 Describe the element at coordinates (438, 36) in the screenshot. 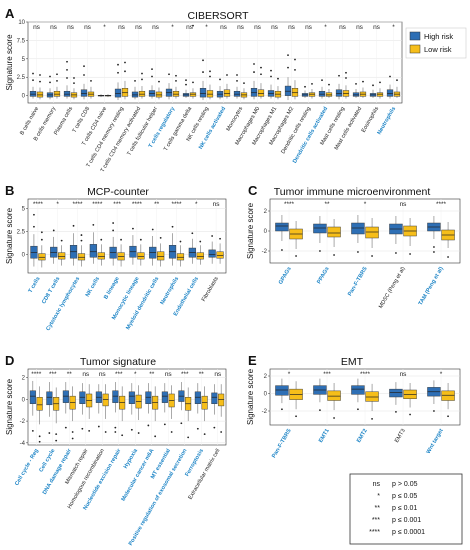

I see `high-risk-label: High risk` at that location.